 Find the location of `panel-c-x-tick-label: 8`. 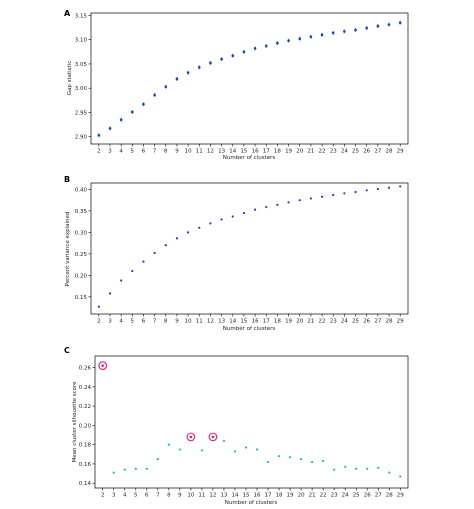

panel-c-x-tick-label: 8 is located at coordinates (169, 496).